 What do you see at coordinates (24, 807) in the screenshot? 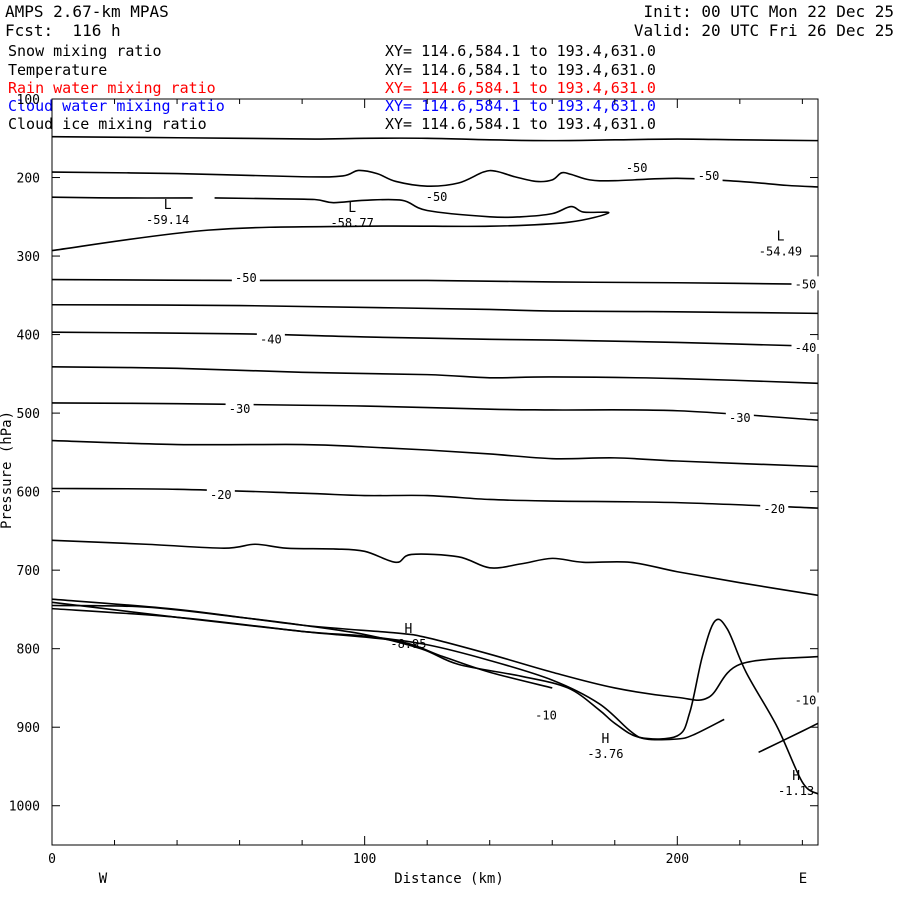
I see `y-tick-label: 1000` at bounding box center [24, 807].